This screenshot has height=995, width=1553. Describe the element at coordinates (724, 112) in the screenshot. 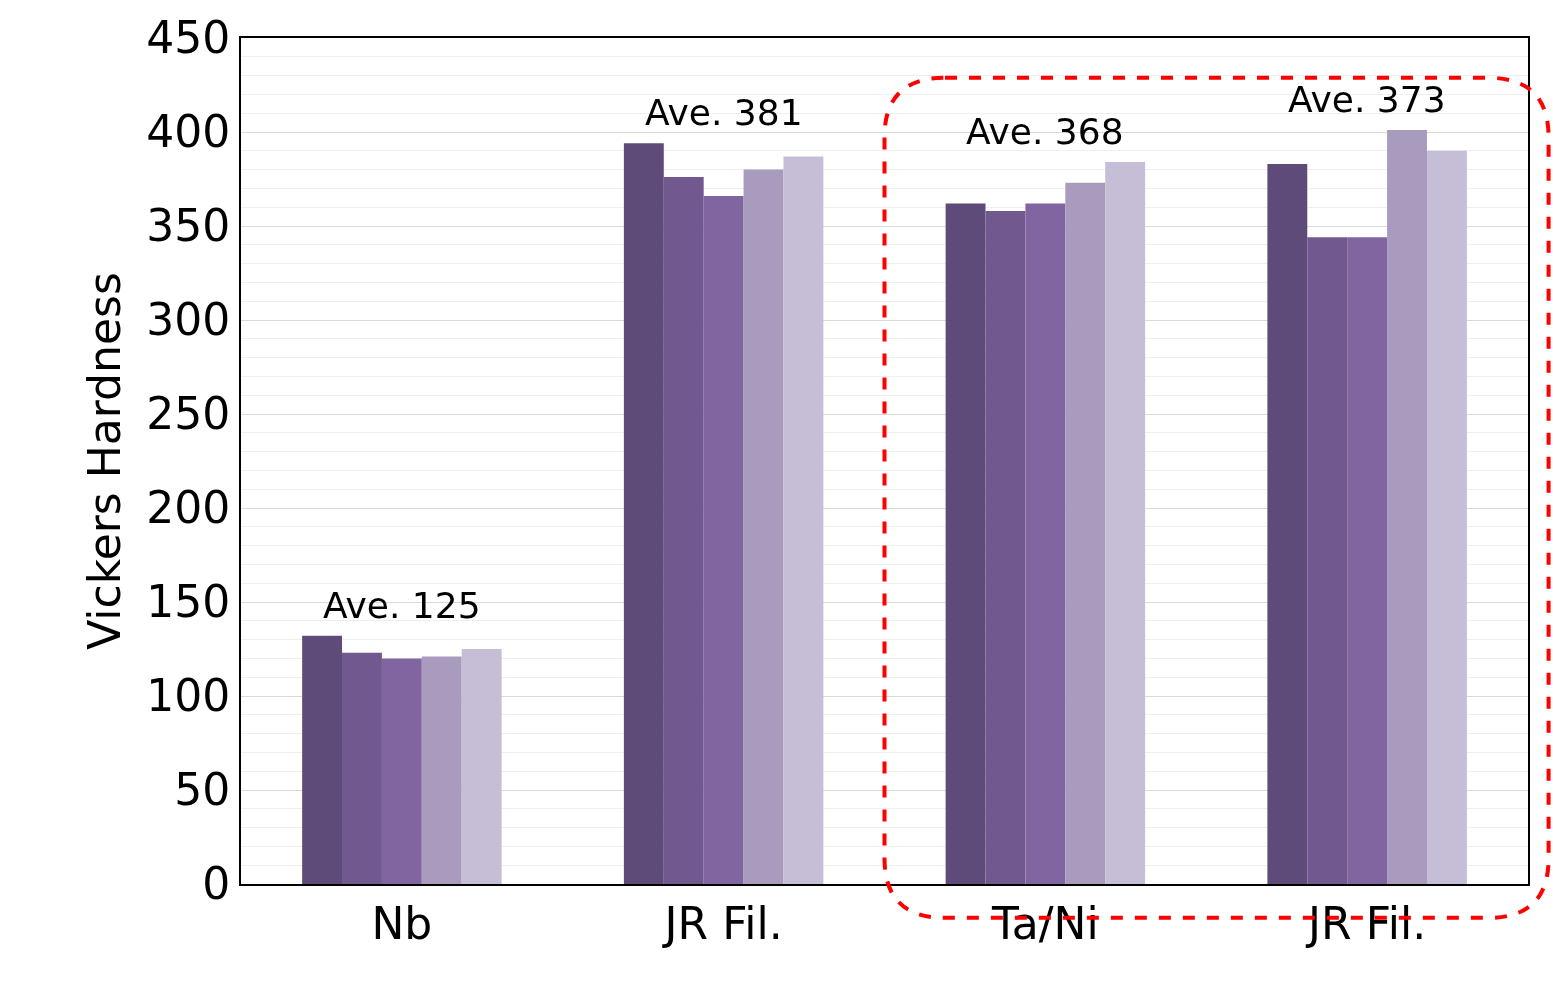

I see `annotation: Ave. 381` at that location.